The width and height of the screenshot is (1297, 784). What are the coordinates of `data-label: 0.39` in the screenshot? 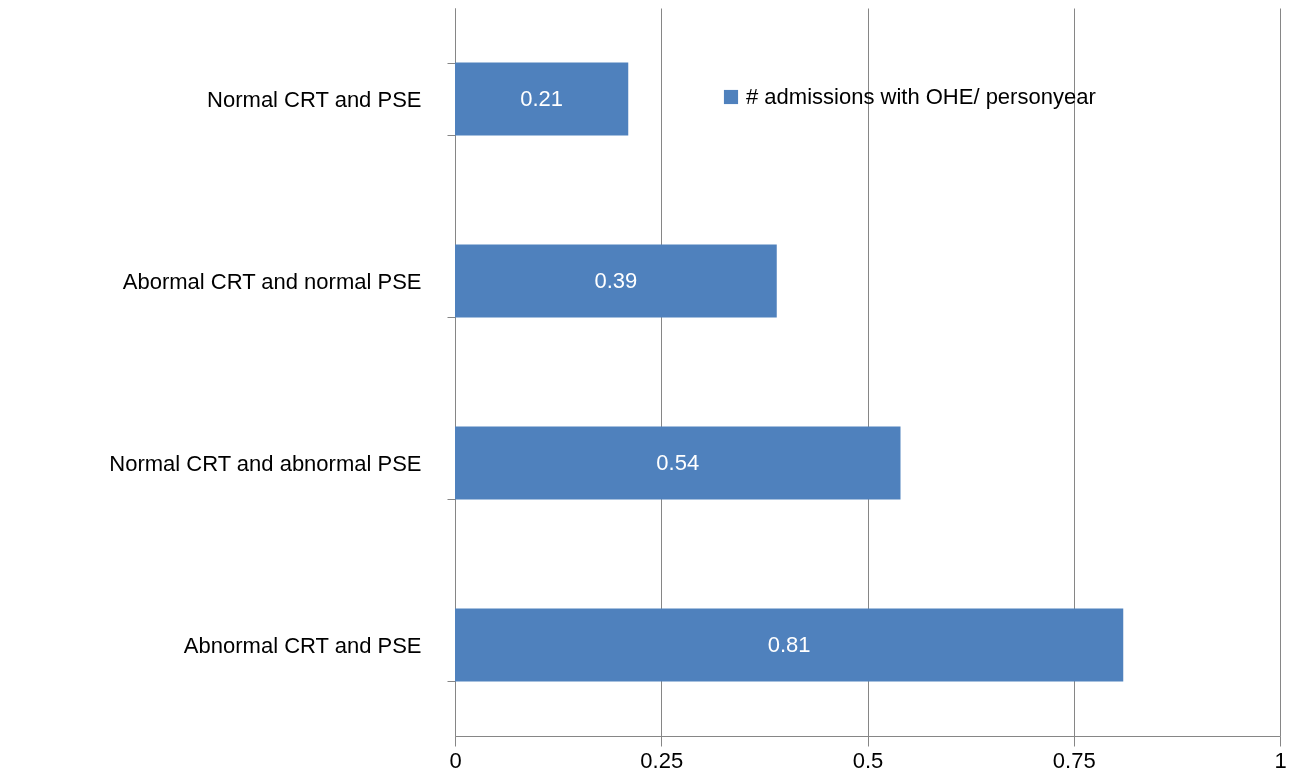 It's located at (616, 280).